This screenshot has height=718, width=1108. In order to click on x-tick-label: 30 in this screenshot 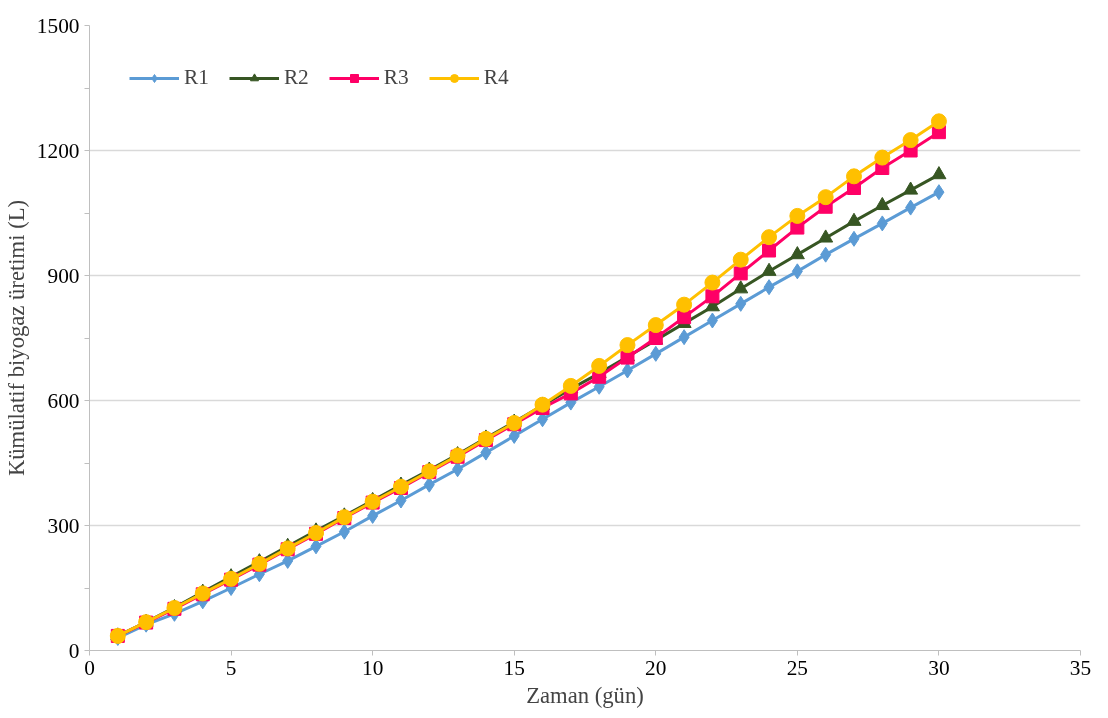, I will do `click(939, 667)`.